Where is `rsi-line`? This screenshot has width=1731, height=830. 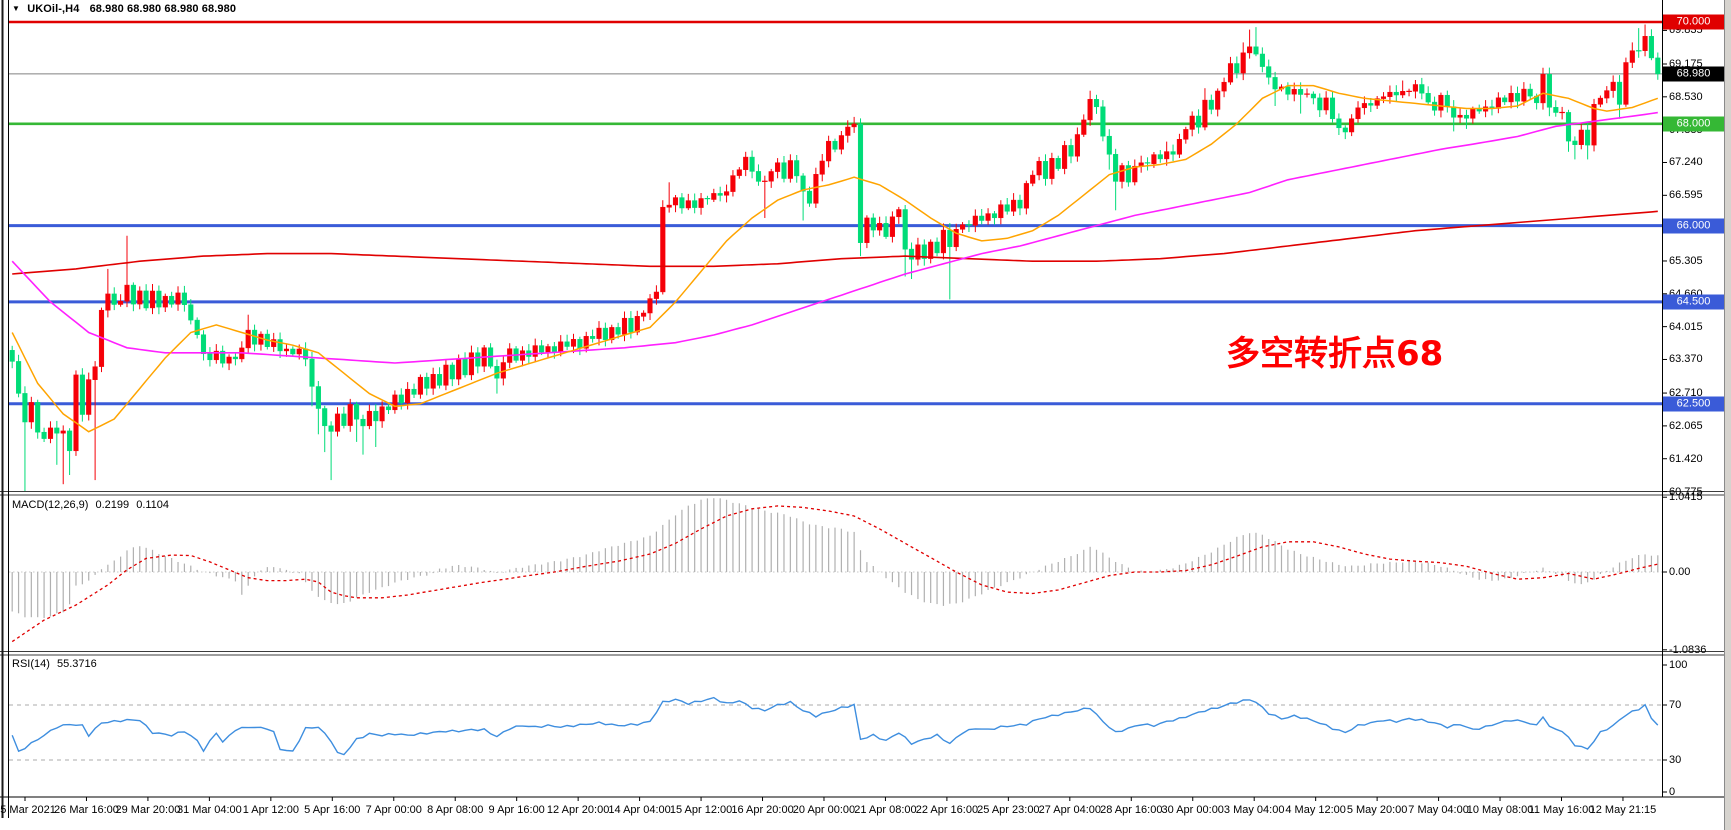 rsi-line is located at coordinates (835, 726).